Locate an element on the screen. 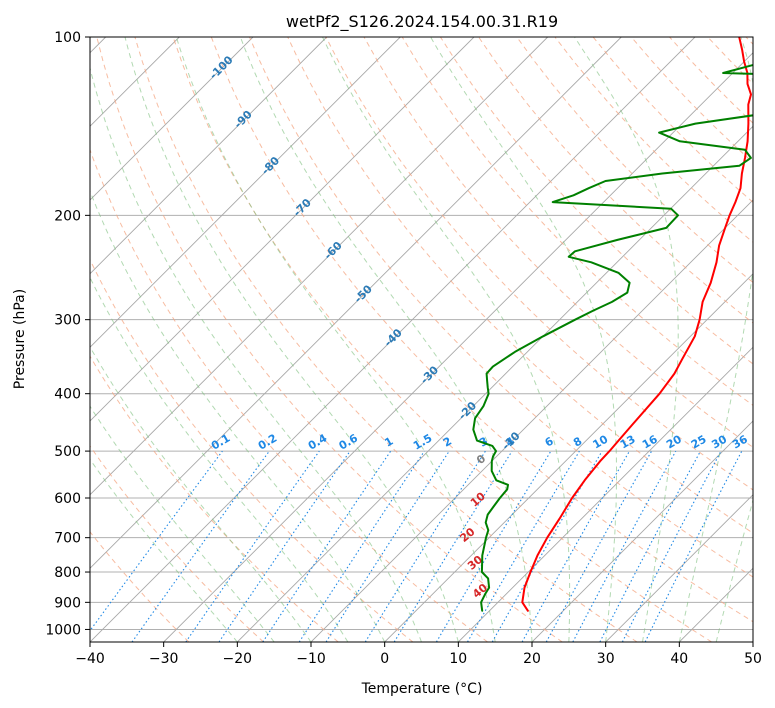  x-tick-label: 10 is located at coordinates (458, 659).